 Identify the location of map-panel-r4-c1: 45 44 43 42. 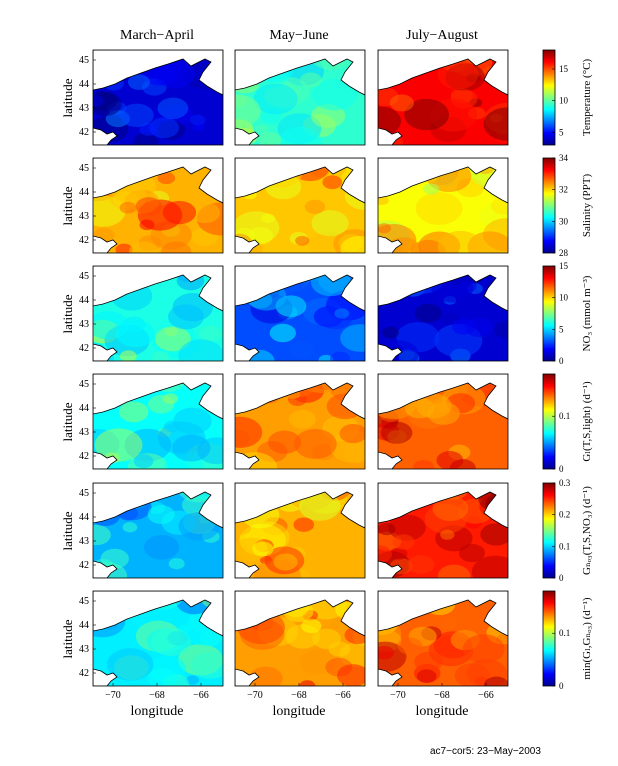
(151, 421).